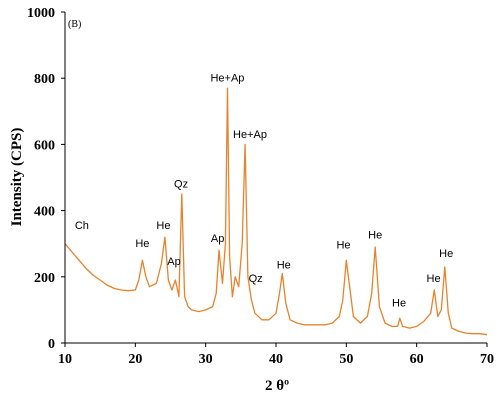 The image size is (500, 400). Describe the element at coordinates (487, 359) in the screenshot. I see `x-tick-label: 70` at that location.